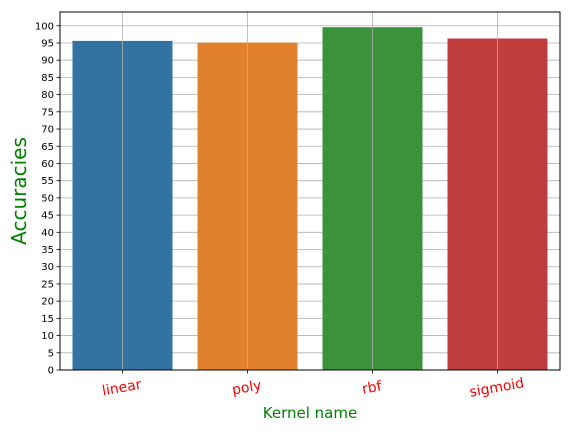 The image size is (576, 432). Describe the element at coordinates (51, 371) in the screenshot. I see `y-tick-label: 0` at that location.